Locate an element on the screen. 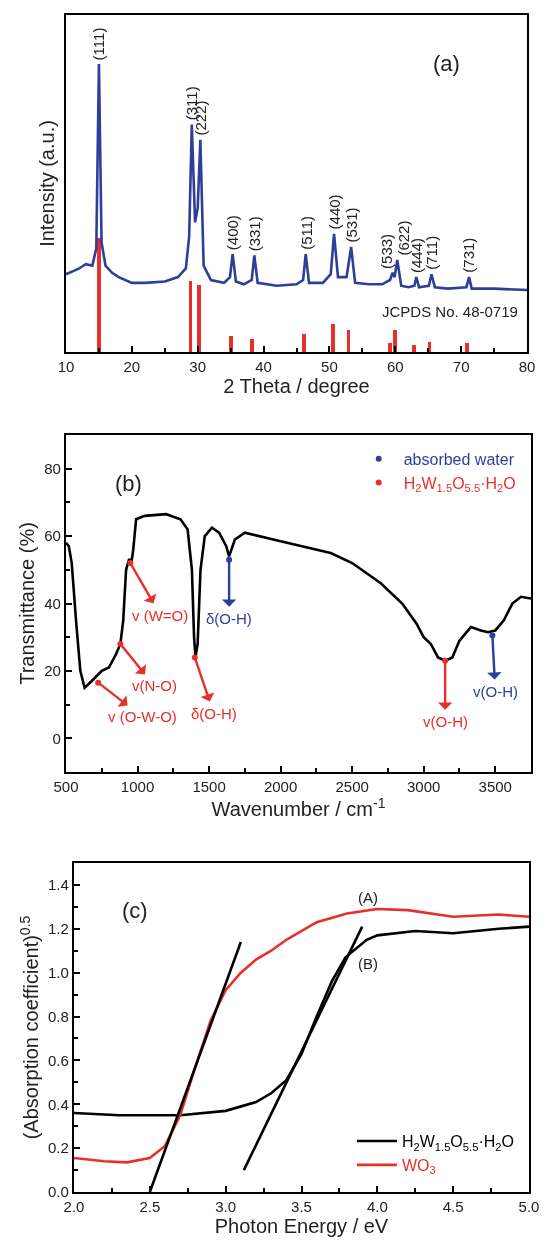  x-tick-label: 500 is located at coordinates (66, 787).